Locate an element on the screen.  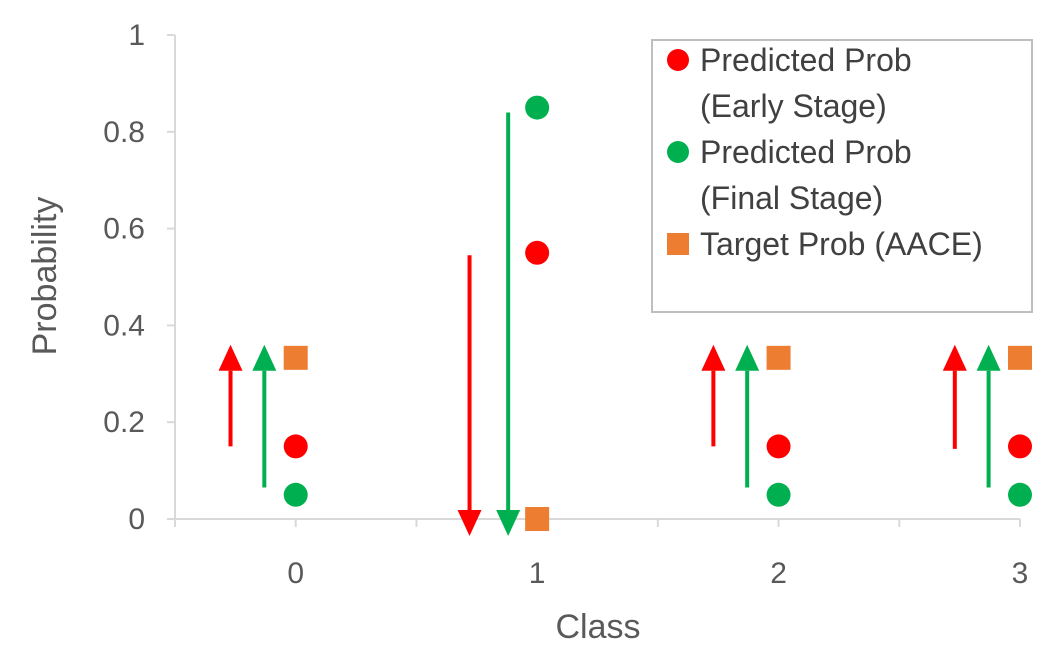
legend-label: Target Prob (AACE) is located at coordinates (841, 244).